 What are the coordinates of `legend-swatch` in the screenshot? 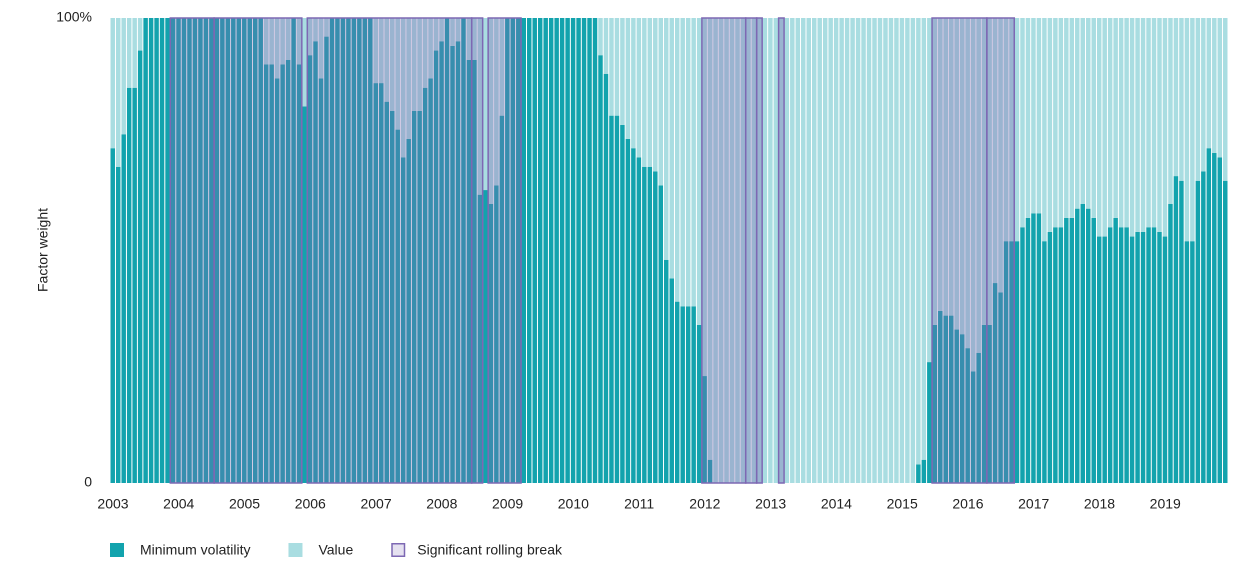 It's located at (117, 550).